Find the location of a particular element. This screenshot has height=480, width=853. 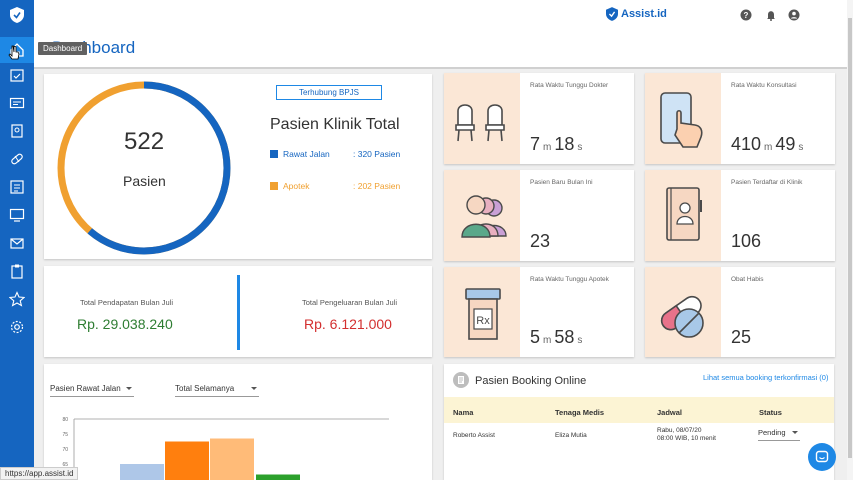

sidebar-item-favorites is located at coordinates (17, 299).